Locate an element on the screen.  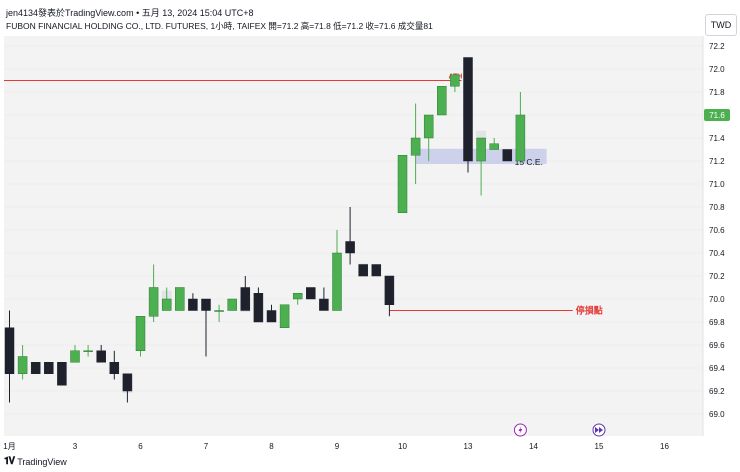
y-tick-label: 70.8 is located at coordinates (717, 207).